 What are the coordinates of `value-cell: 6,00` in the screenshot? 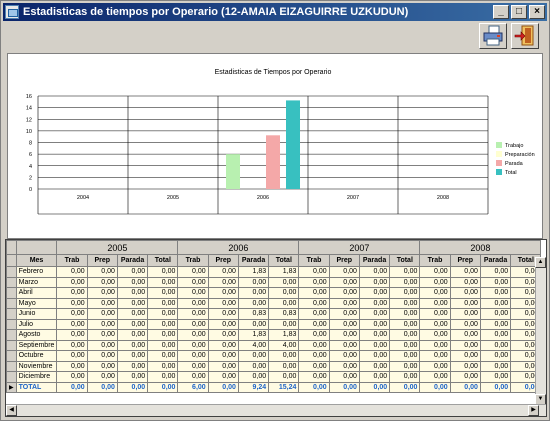 It's located at (193, 387).